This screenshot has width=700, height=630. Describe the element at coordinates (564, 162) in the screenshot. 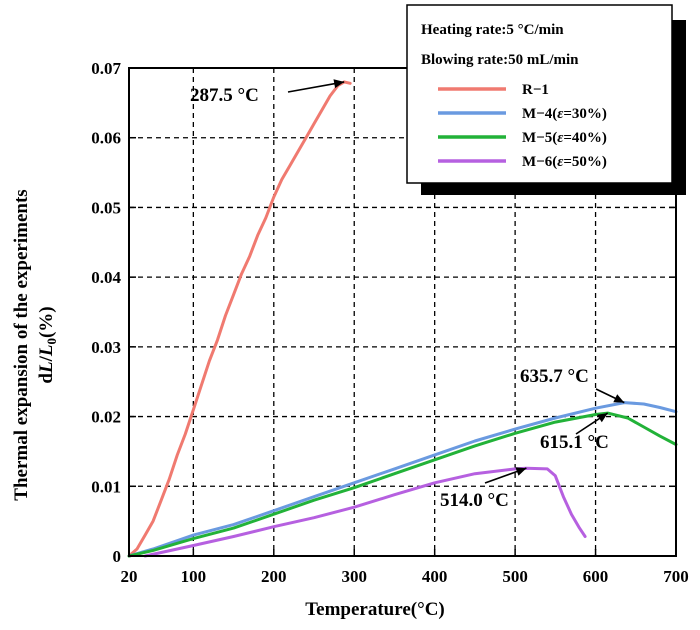

I see `legend-label-3: M−6(ε=50%)` at that location.